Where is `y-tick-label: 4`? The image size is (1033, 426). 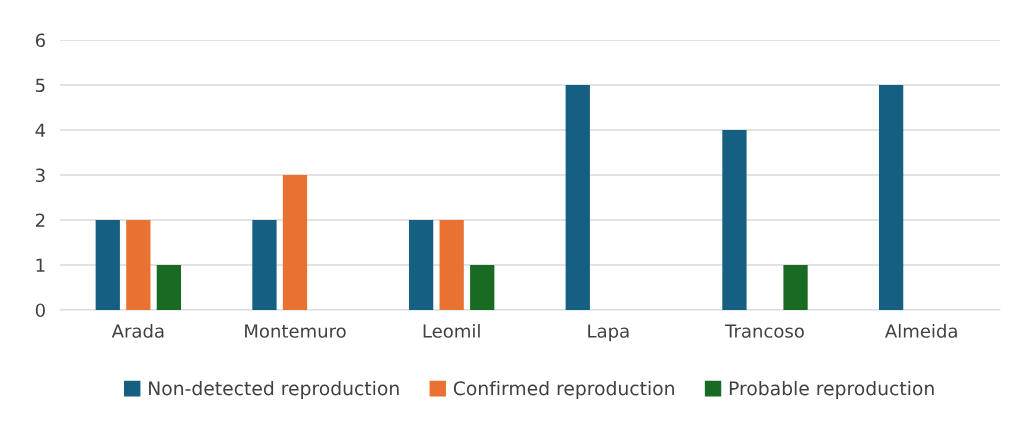 y-tick-label: 4 is located at coordinates (40, 130).